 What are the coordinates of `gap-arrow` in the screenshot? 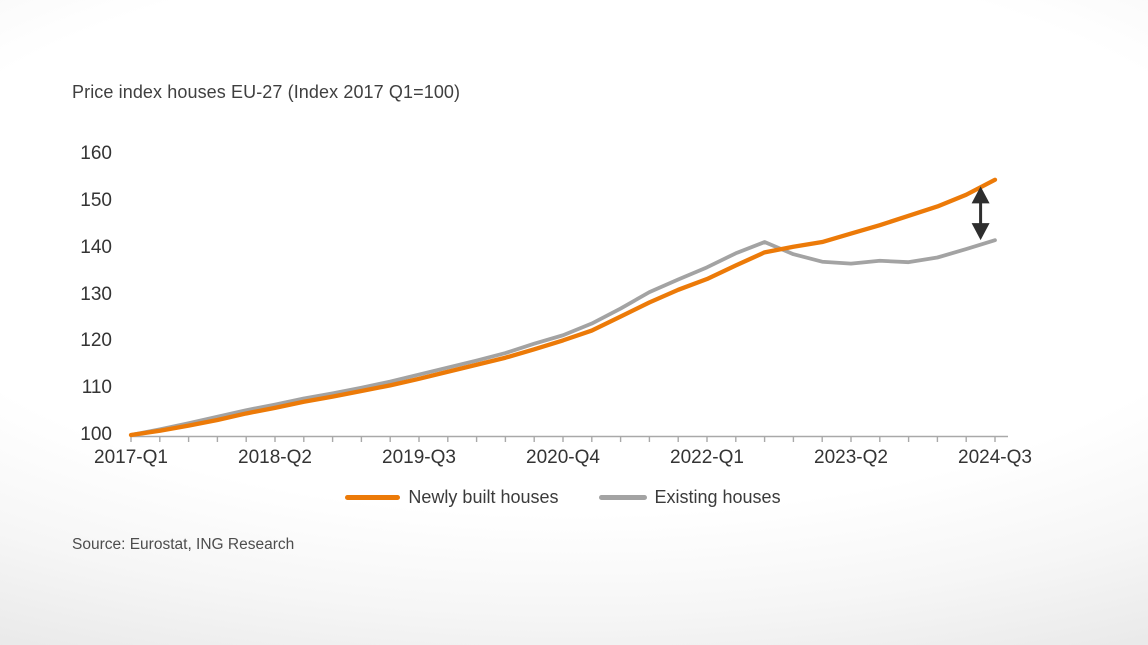 It's located at (980, 213).